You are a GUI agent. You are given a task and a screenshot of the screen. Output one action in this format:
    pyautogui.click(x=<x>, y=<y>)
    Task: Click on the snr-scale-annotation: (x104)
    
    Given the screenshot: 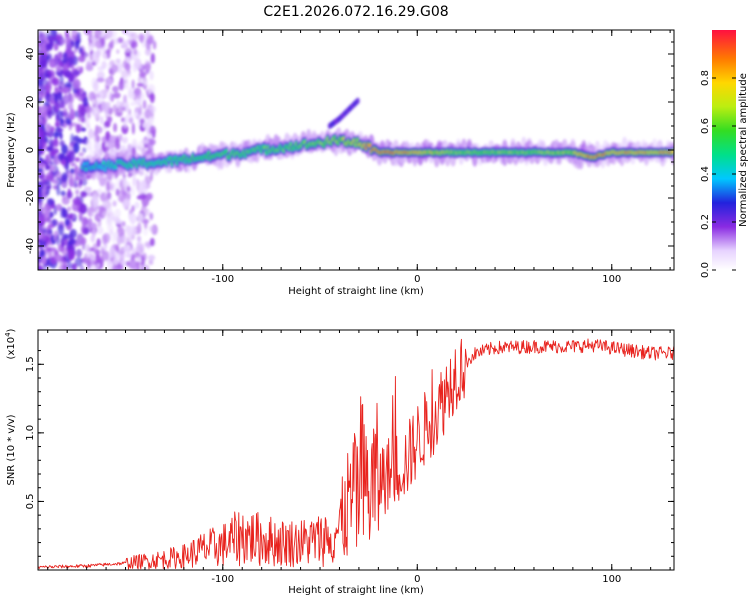 What is the action you would take?
    pyautogui.click(x=10, y=343)
    